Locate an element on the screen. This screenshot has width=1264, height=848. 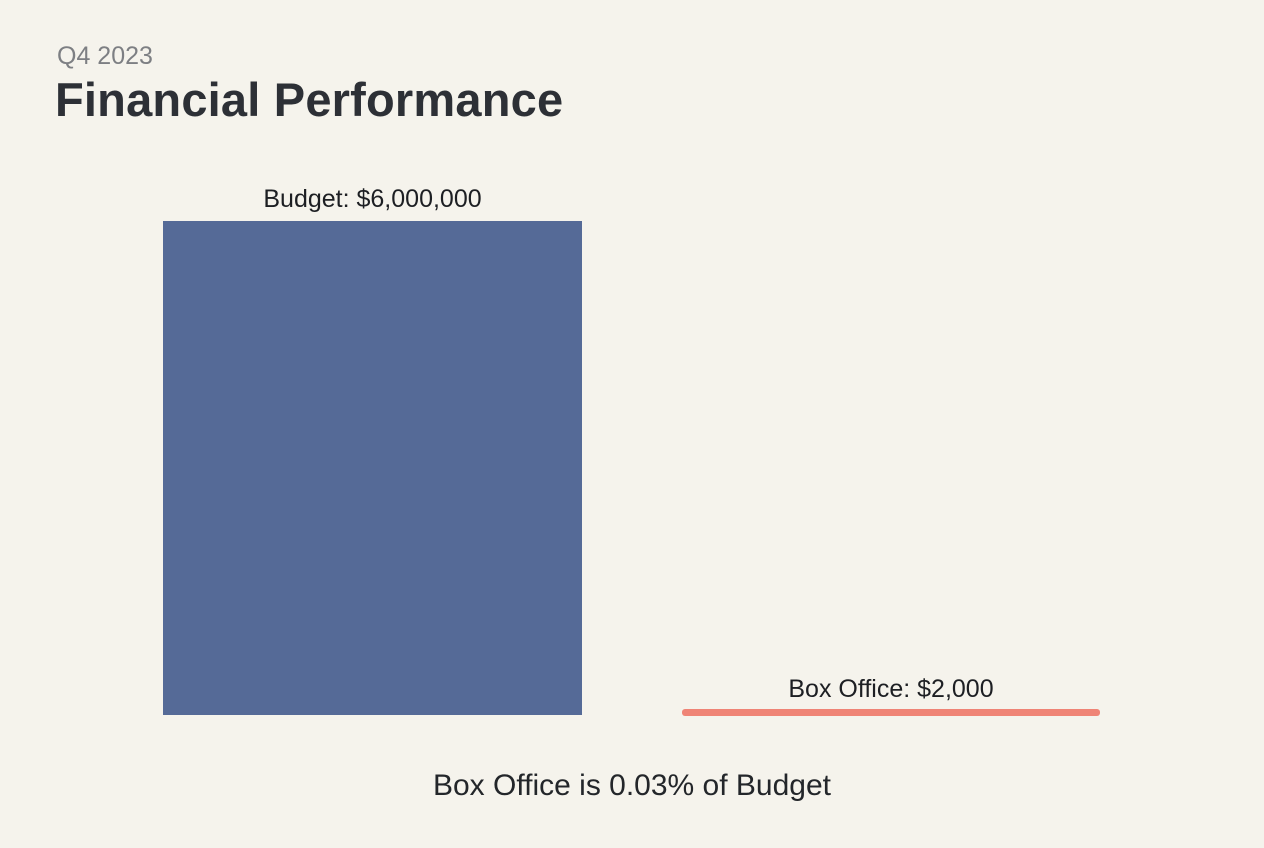
page-title: Financial Performance is located at coordinates (309, 99).